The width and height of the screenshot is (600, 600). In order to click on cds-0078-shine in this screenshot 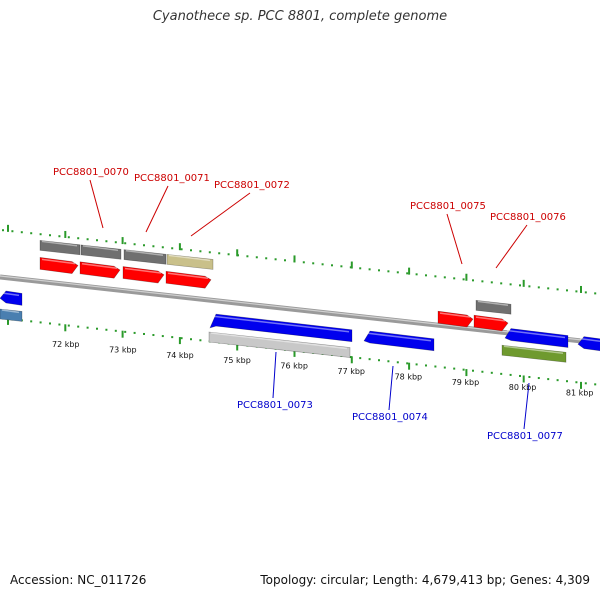, I will do `click(589, 339)`.